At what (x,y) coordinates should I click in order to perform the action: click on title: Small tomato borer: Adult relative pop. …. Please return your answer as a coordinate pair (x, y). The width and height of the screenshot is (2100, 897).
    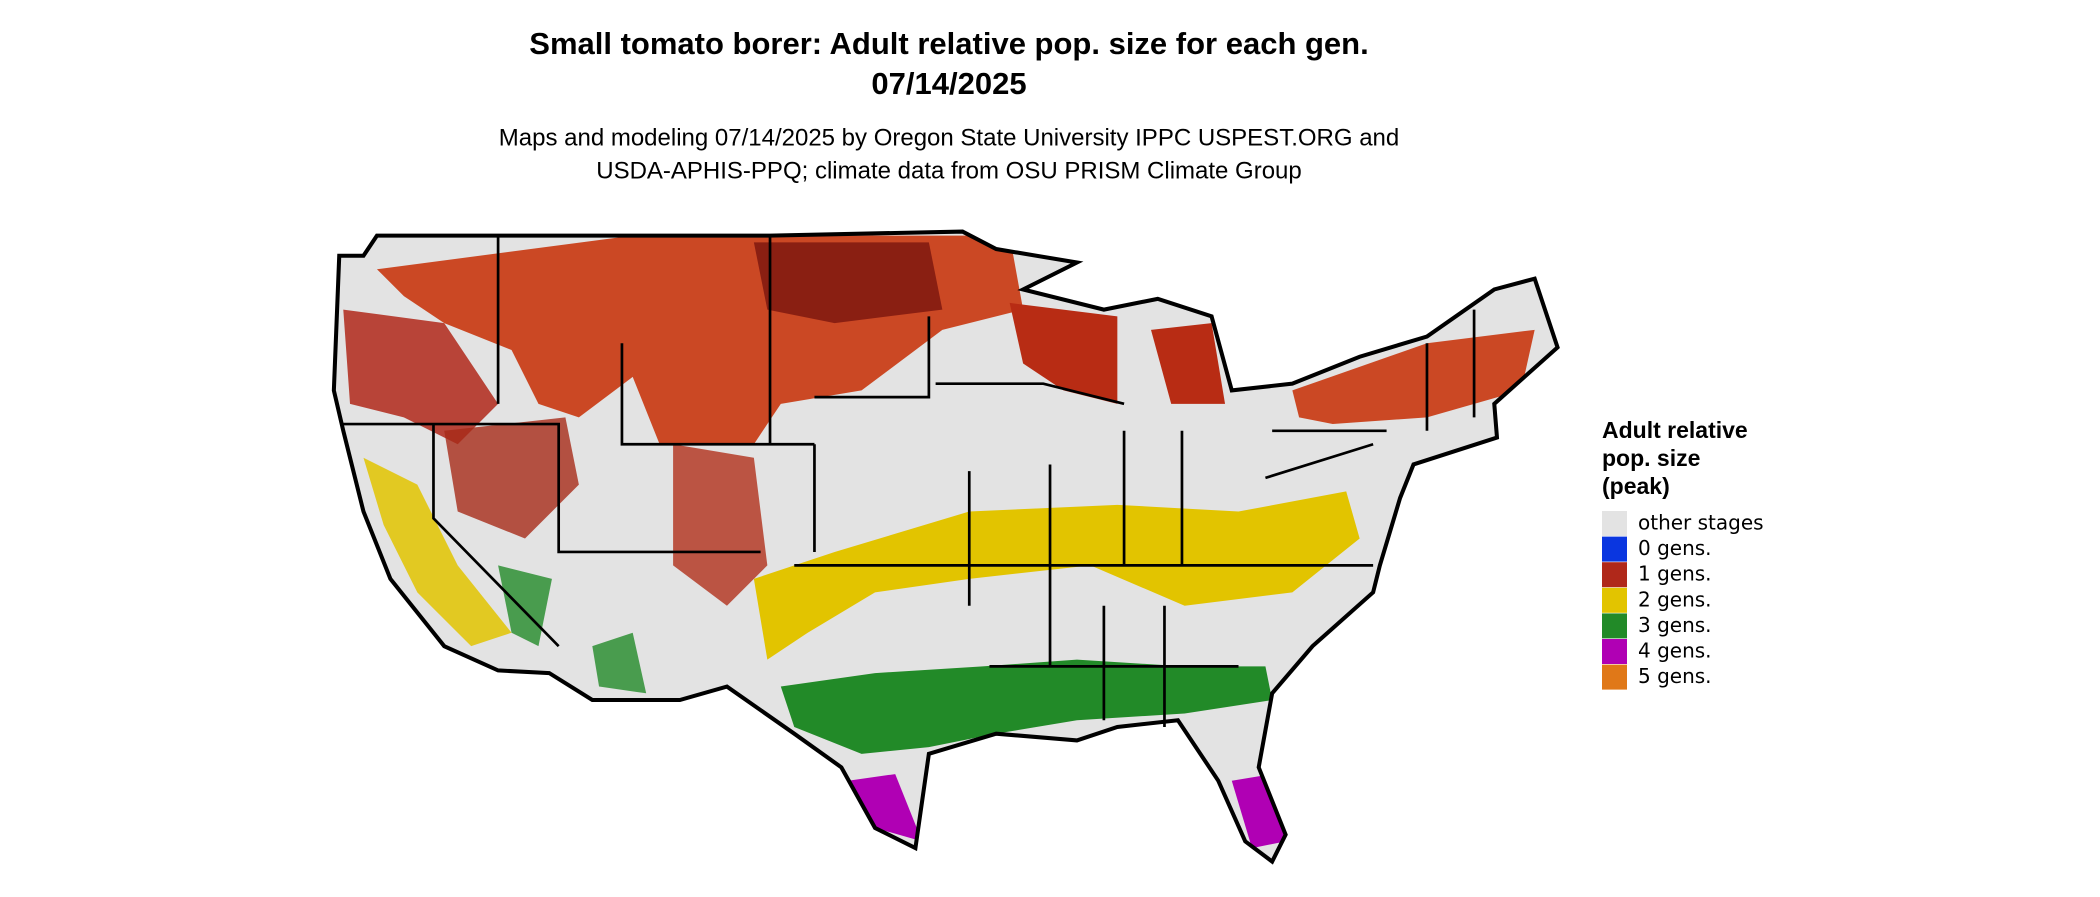
    Looking at the image, I should click on (948, 43).